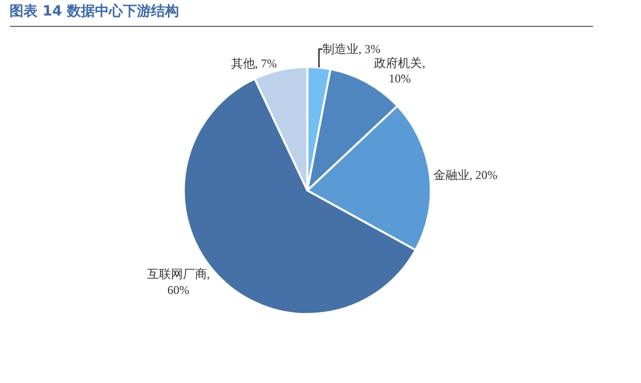 The width and height of the screenshot is (641, 383). I want to click on slice-label: 政府机关, 10%, so click(400, 71).